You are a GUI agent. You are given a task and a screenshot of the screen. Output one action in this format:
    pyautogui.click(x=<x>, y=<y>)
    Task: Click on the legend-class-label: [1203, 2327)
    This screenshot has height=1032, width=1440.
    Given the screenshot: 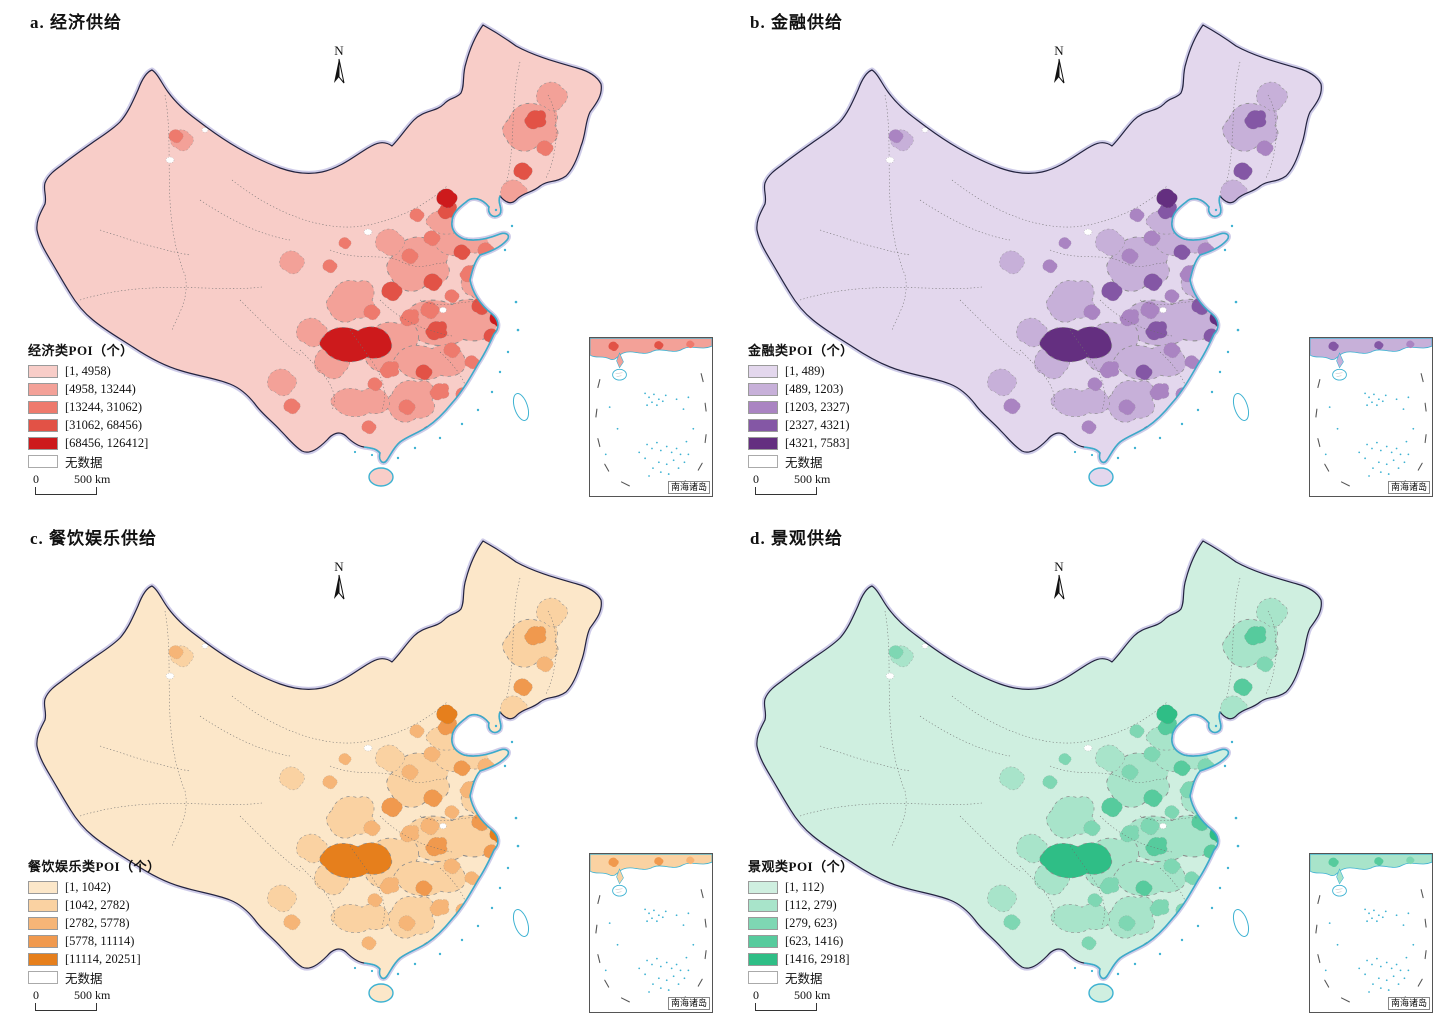 What is the action you would take?
    pyautogui.click(x=817, y=406)
    